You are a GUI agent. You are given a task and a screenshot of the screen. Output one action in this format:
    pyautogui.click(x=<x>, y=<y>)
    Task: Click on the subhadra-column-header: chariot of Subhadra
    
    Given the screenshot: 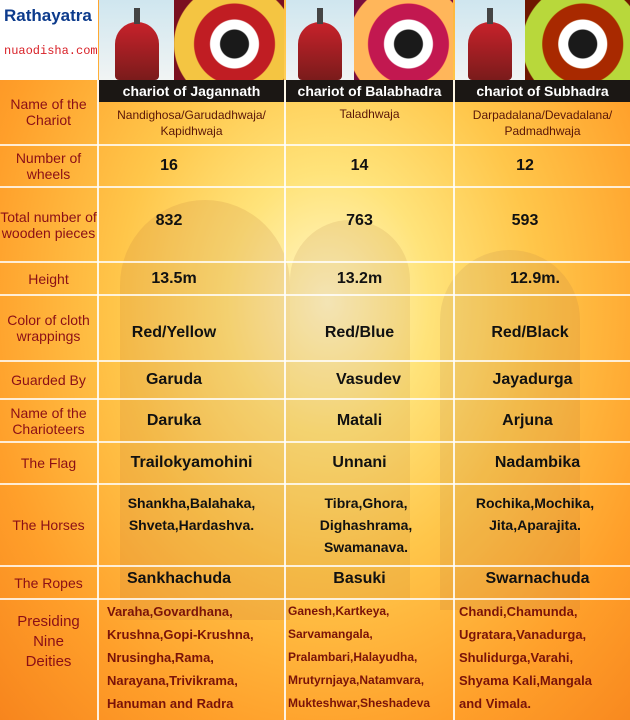 What is the action you would take?
    pyautogui.click(x=542, y=91)
    